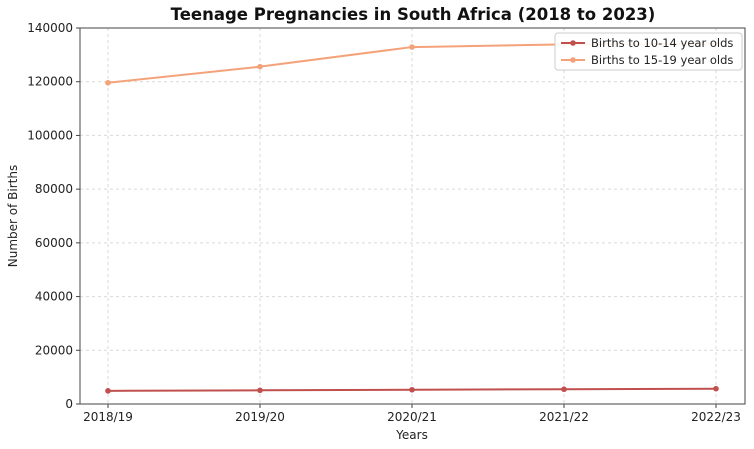  Describe the element at coordinates (662, 60) in the screenshot. I see `legend-label: Births to 15-19 year olds` at that location.